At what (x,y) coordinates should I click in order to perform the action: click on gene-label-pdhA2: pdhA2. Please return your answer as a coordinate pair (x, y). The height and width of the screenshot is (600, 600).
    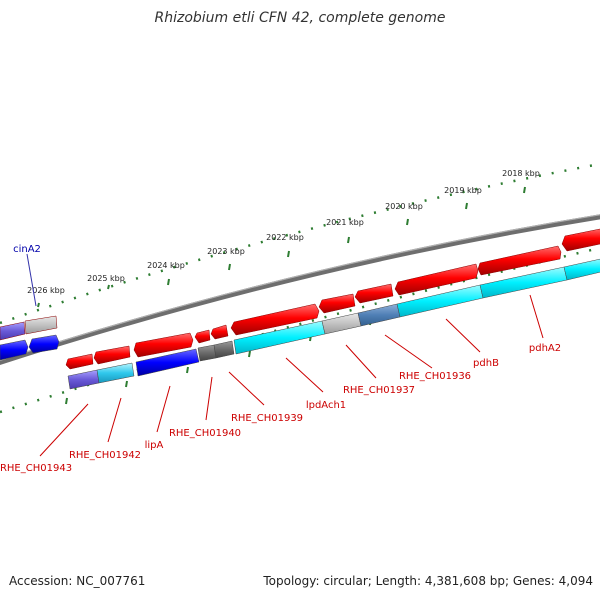
    Looking at the image, I should click on (545, 348).